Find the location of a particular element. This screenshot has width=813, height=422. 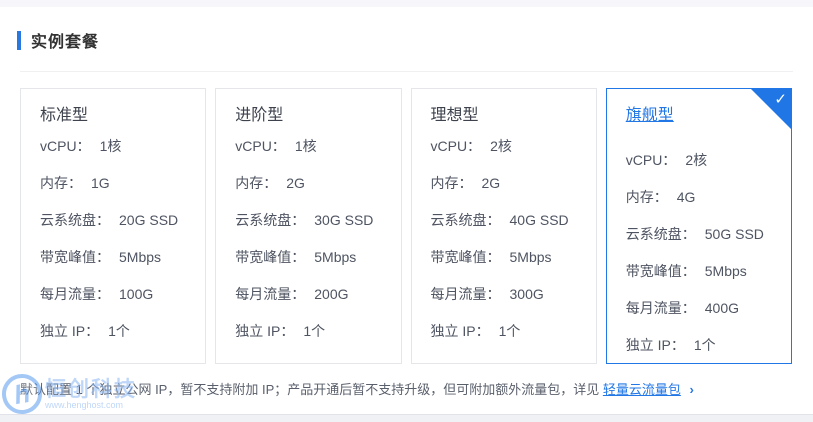

bottom-band is located at coordinates (406, 418).